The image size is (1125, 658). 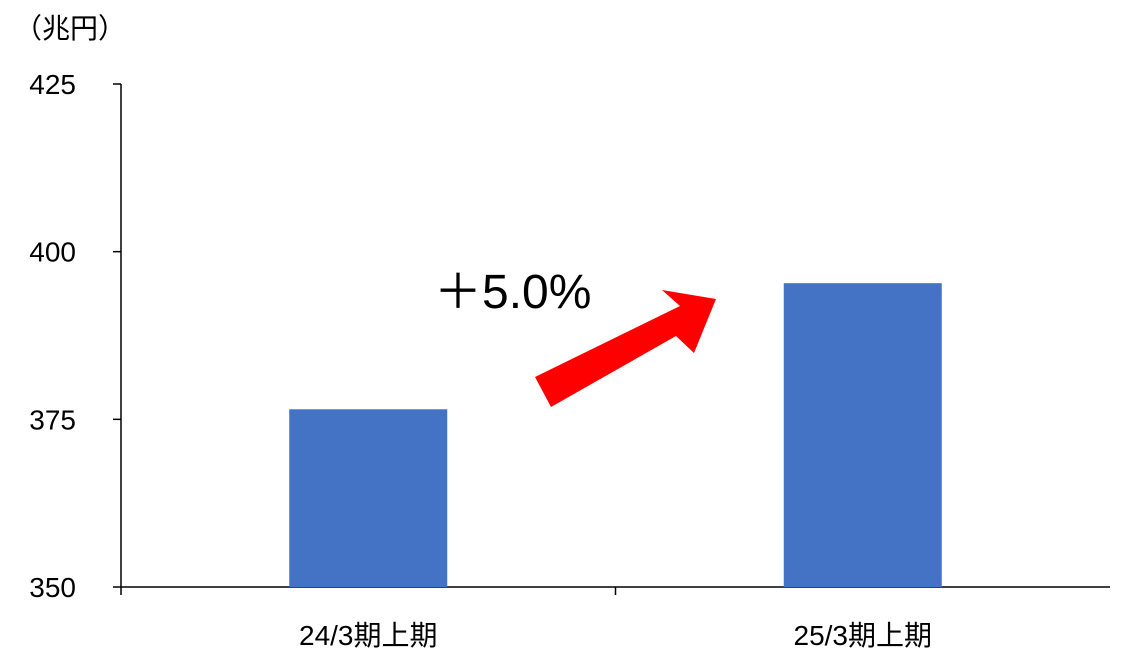 What do you see at coordinates (52, 252) in the screenshot?
I see `y-tick-label: 400` at bounding box center [52, 252].